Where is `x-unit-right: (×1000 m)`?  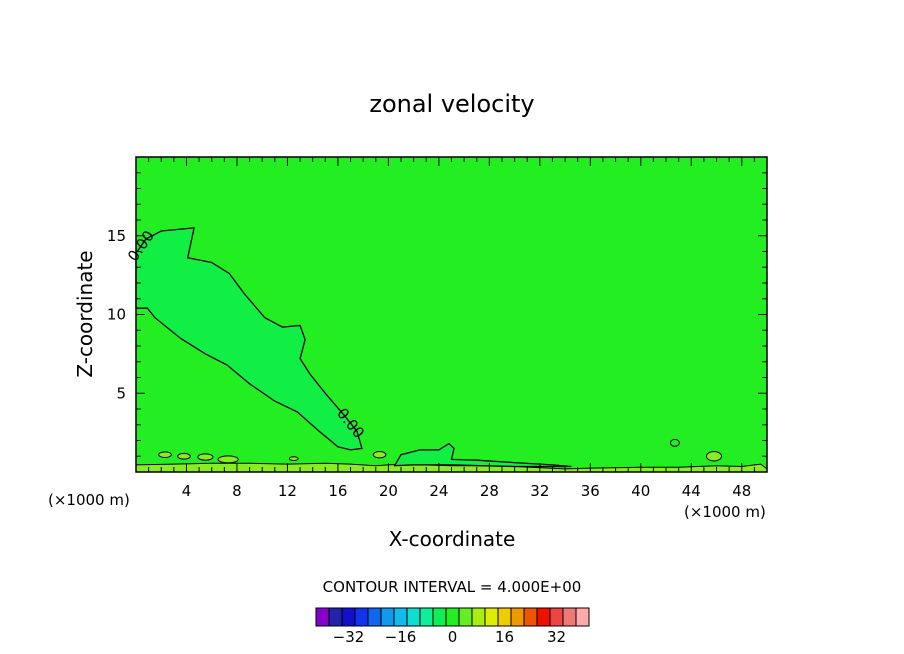 x-unit-right: (×1000 m) is located at coordinates (725, 512).